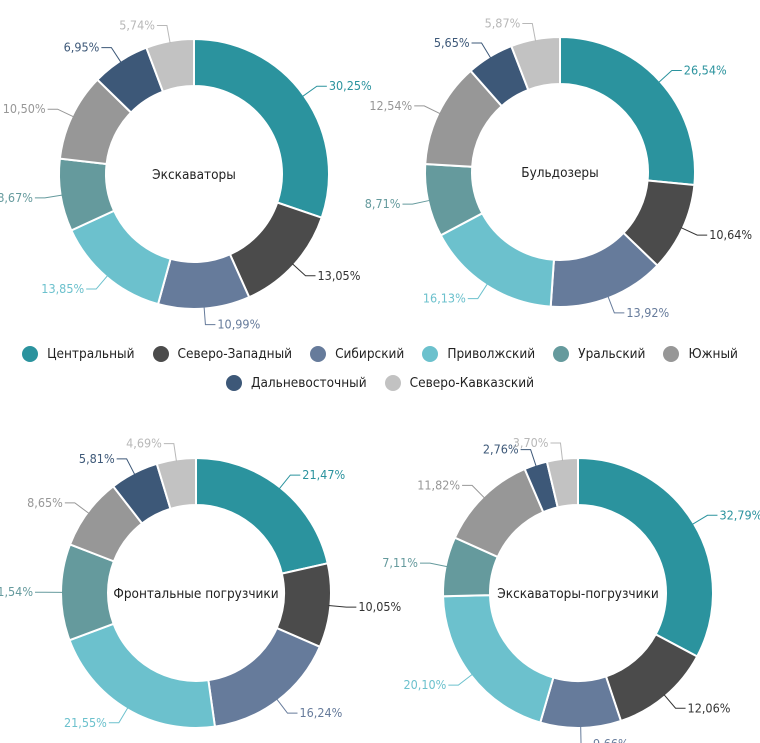  Describe the element at coordinates (144, 443) in the screenshot. I see `label-front-loaders-northcaucasus: 4,69%` at that location.